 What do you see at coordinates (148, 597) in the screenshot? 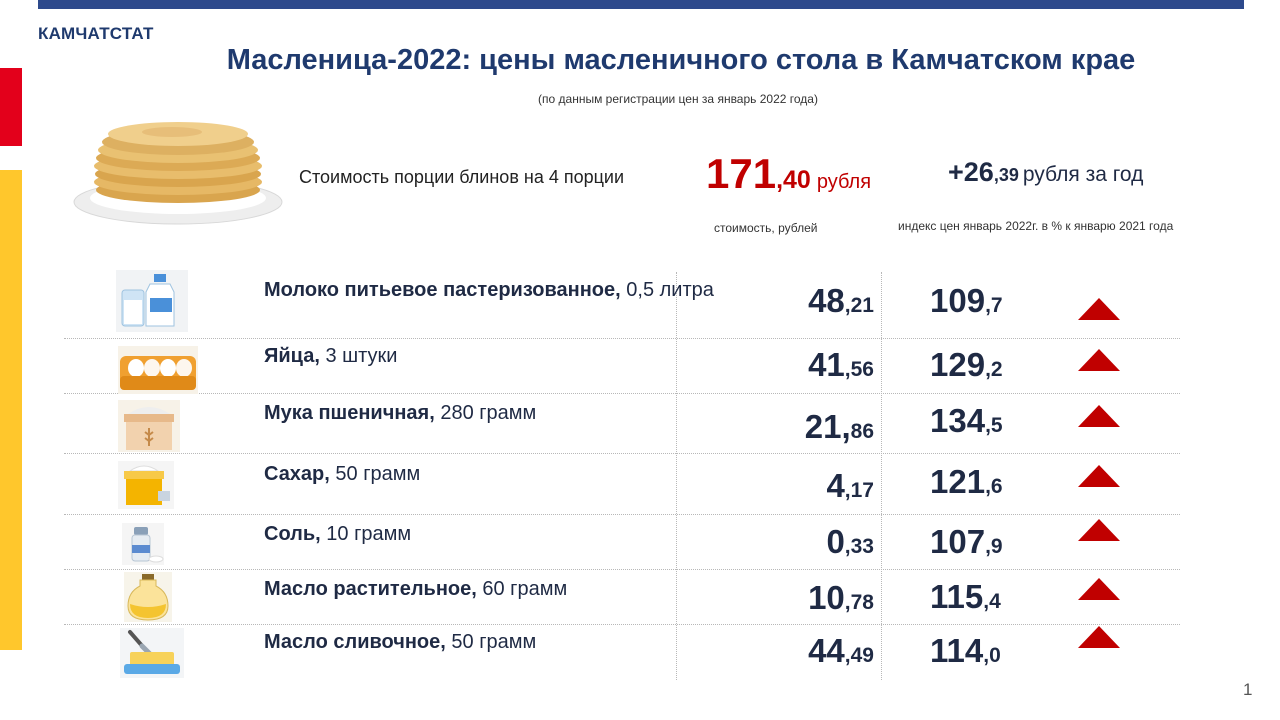
I see `oil-icon` at bounding box center [148, 597].